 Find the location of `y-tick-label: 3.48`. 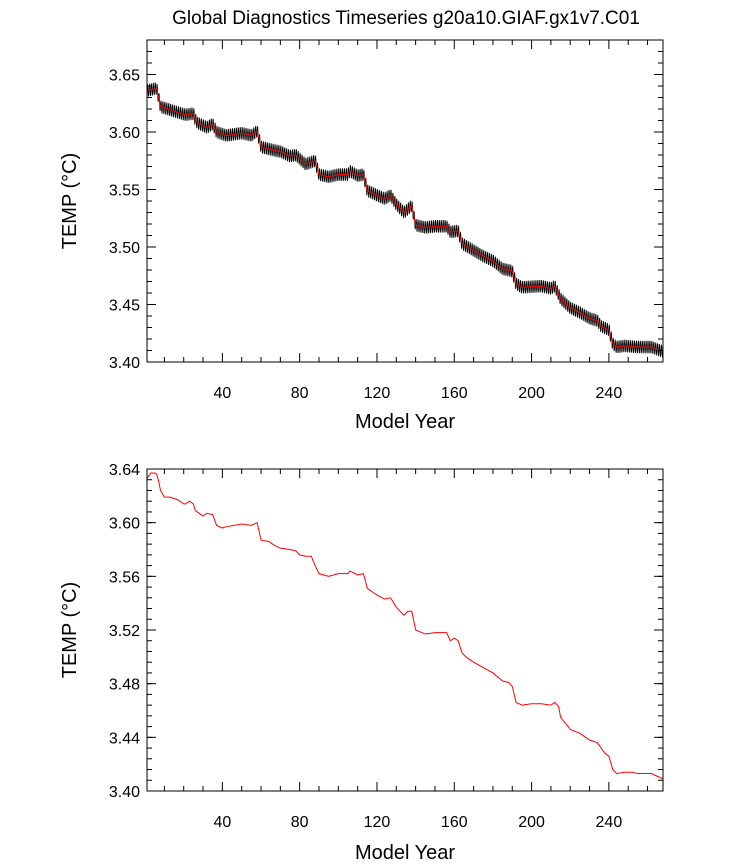

y-tick-label: 3.48 is located at coordinates (124, 685).